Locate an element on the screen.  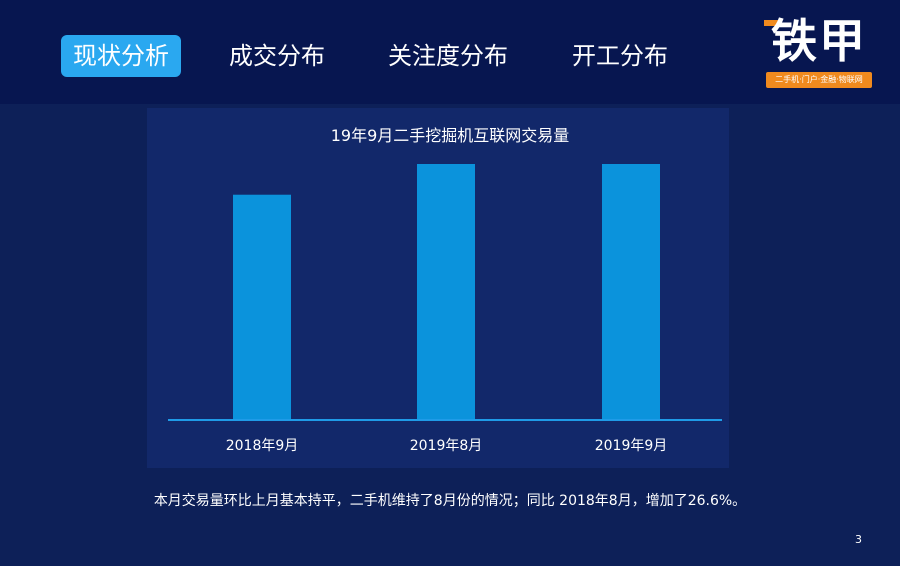
logo-text: 铁甲 is located at coordinates (819, 41).